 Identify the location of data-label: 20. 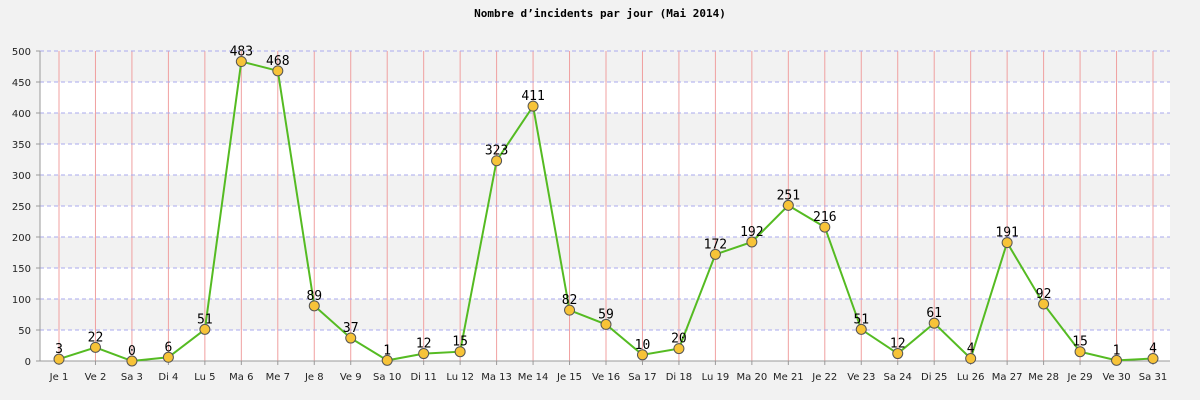
(679, 339).